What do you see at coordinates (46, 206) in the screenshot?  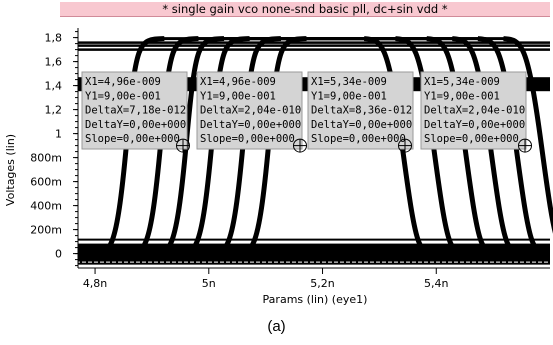 I see `y-tick-label: 400m` at bounding box center [46, 206].